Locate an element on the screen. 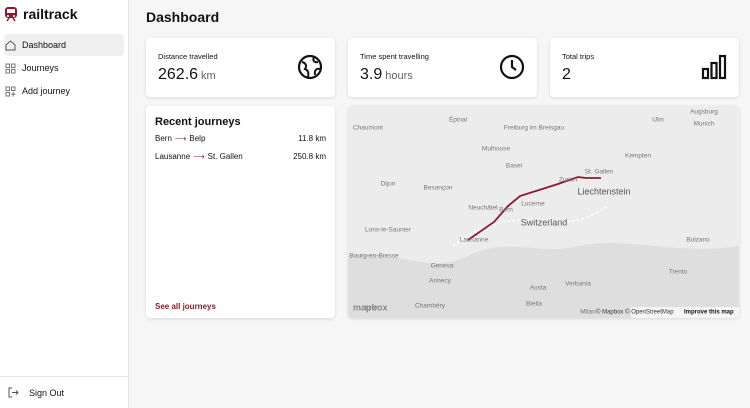 Image resolution: width=750 pixels, height=408 pixels. map-label: Lyon is located at coordinates (372, 308).